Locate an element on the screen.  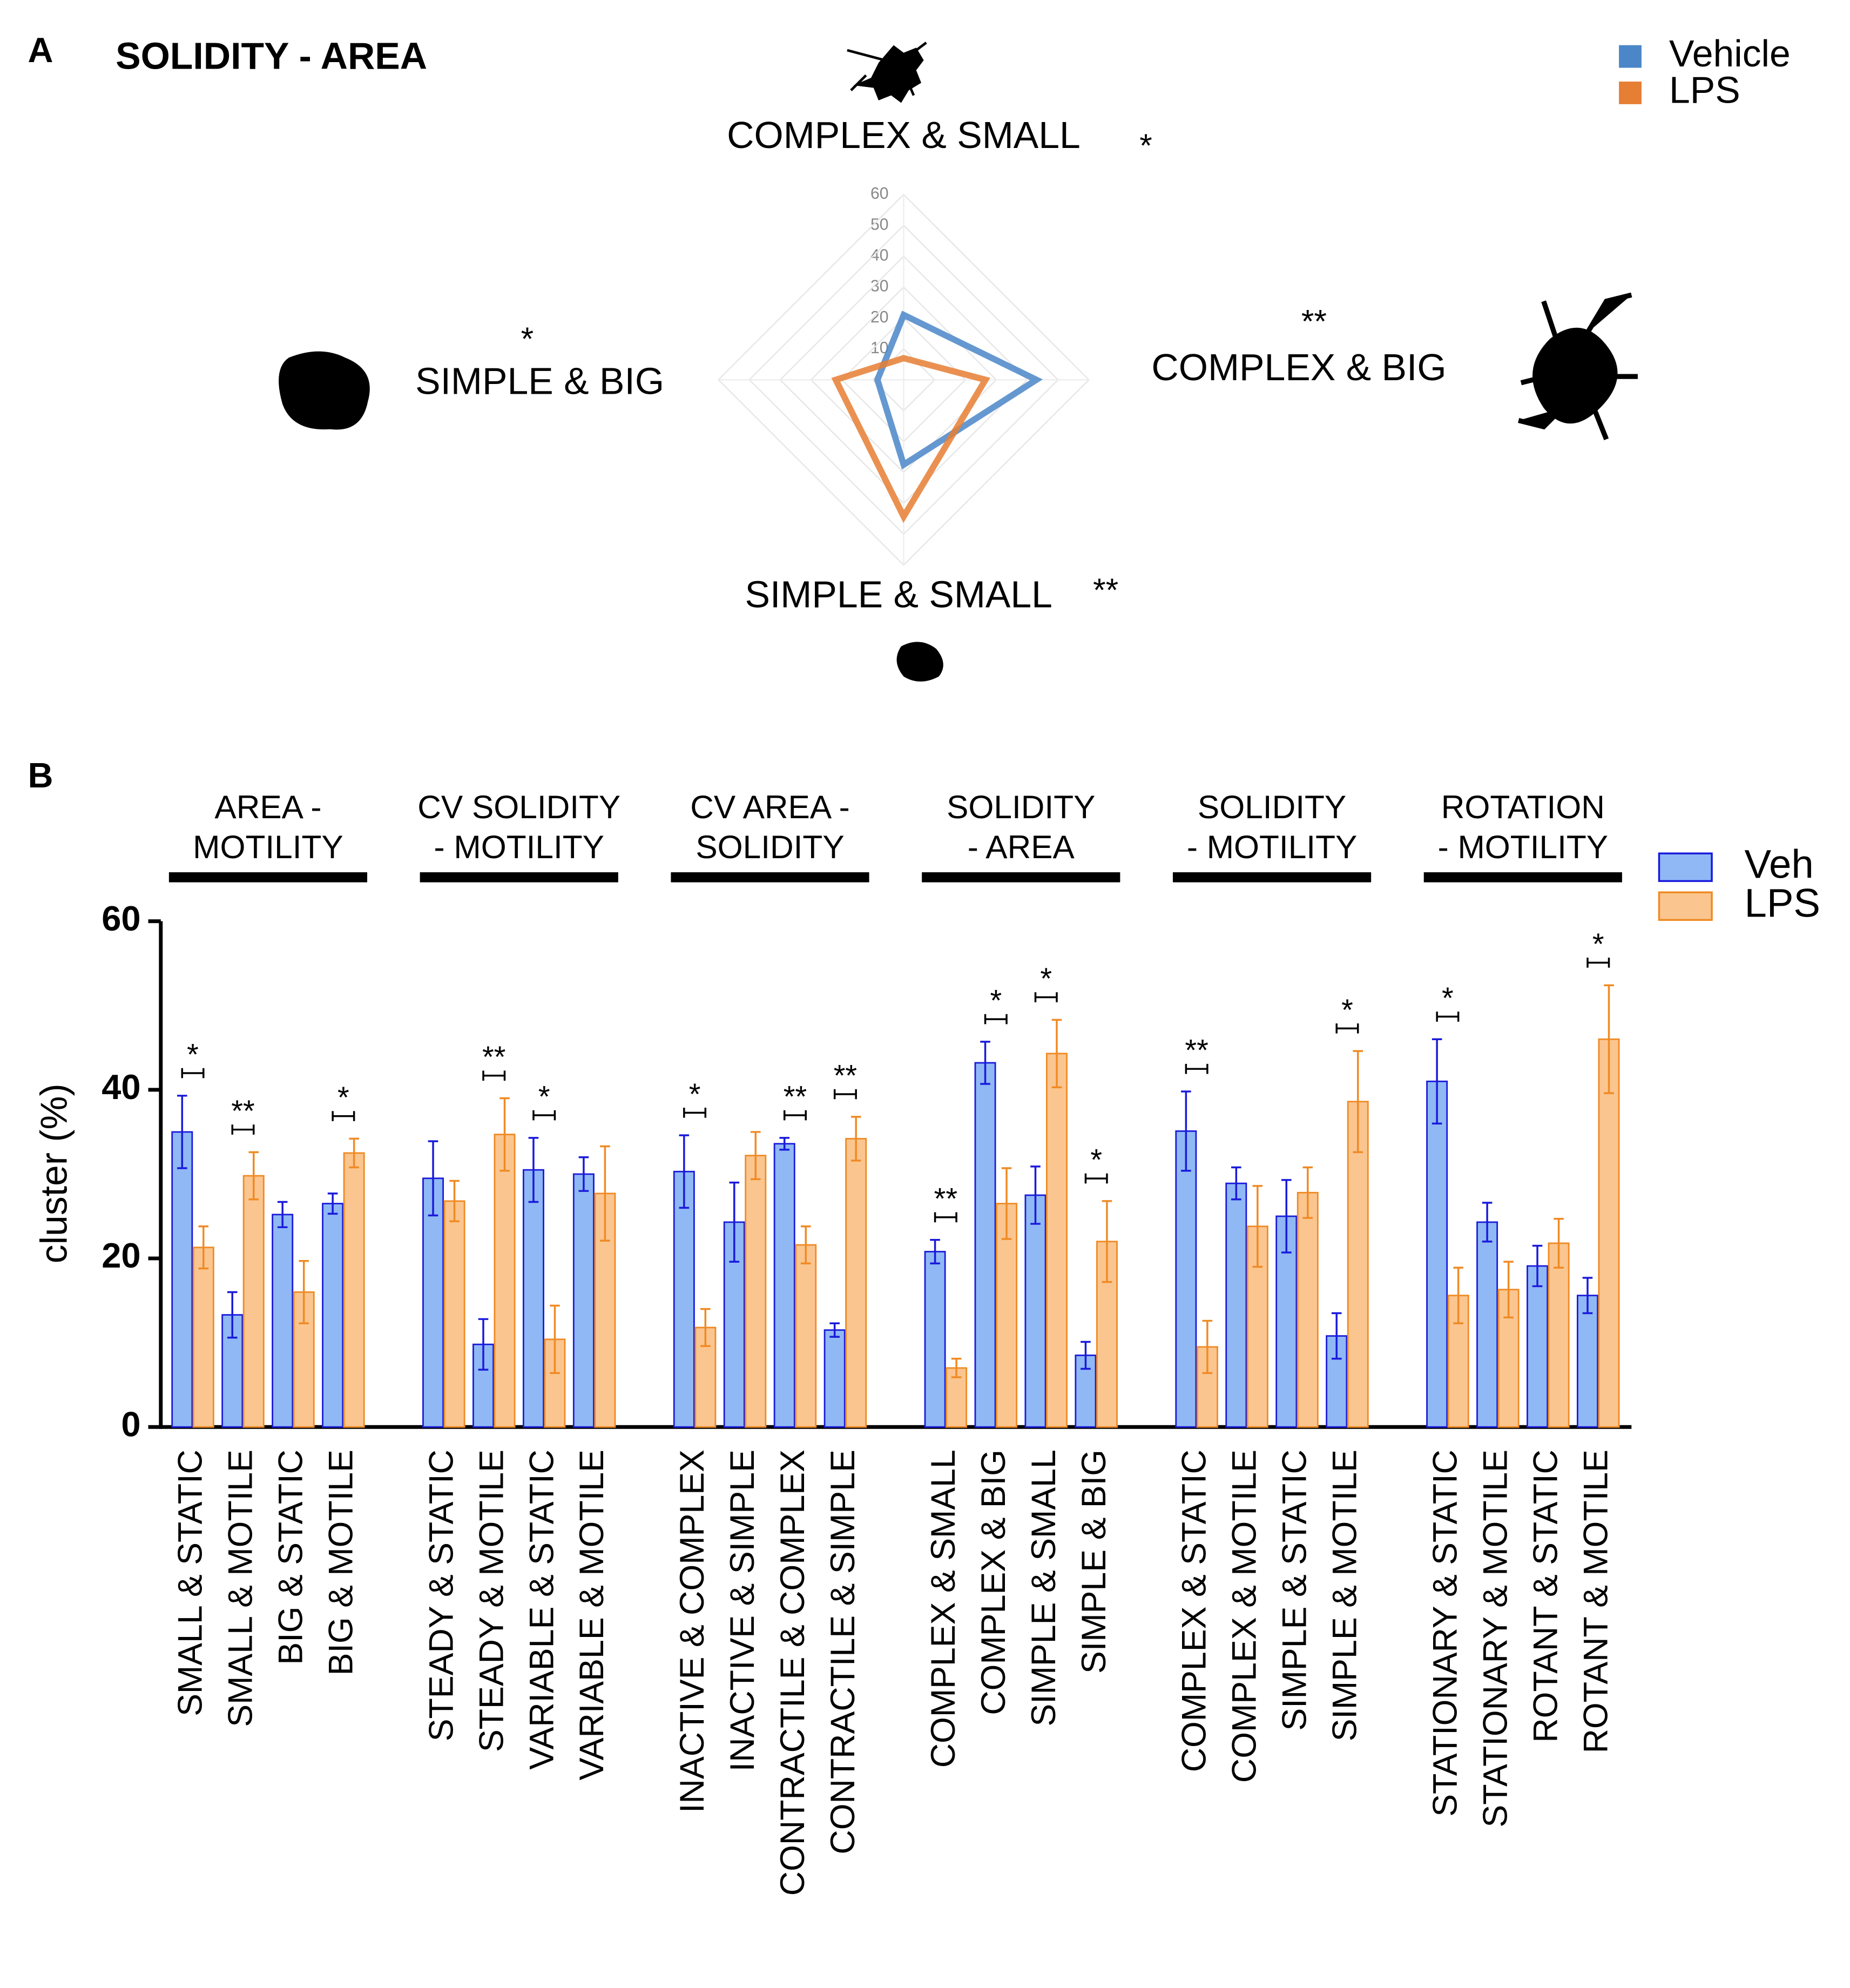
x-tick-label: SIMPLE & SMALL is located at coordinates (1044, 1589).